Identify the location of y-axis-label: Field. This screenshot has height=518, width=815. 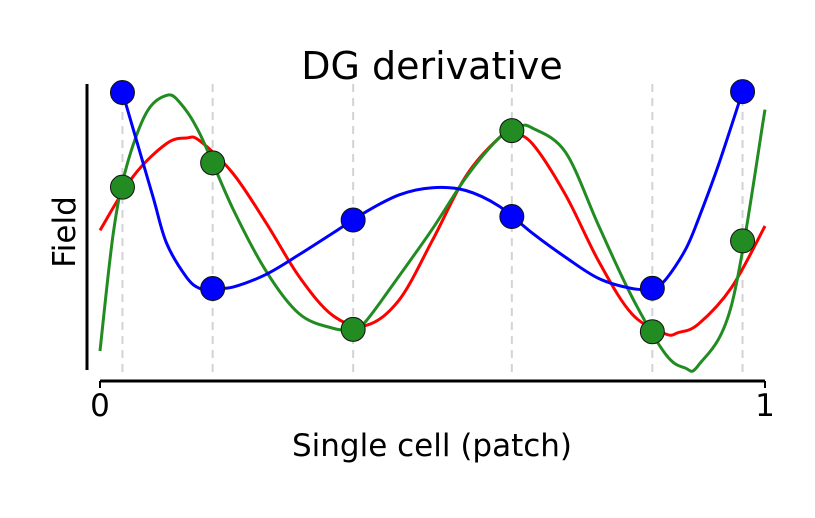
(65, 232).